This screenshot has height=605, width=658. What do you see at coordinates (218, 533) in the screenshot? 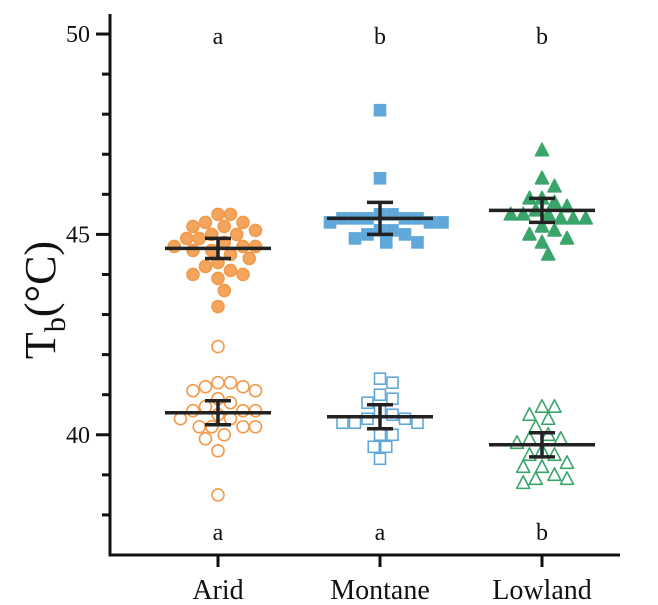
I see `lower-arid-significance-letter: a` at bounding box center [218, 533].